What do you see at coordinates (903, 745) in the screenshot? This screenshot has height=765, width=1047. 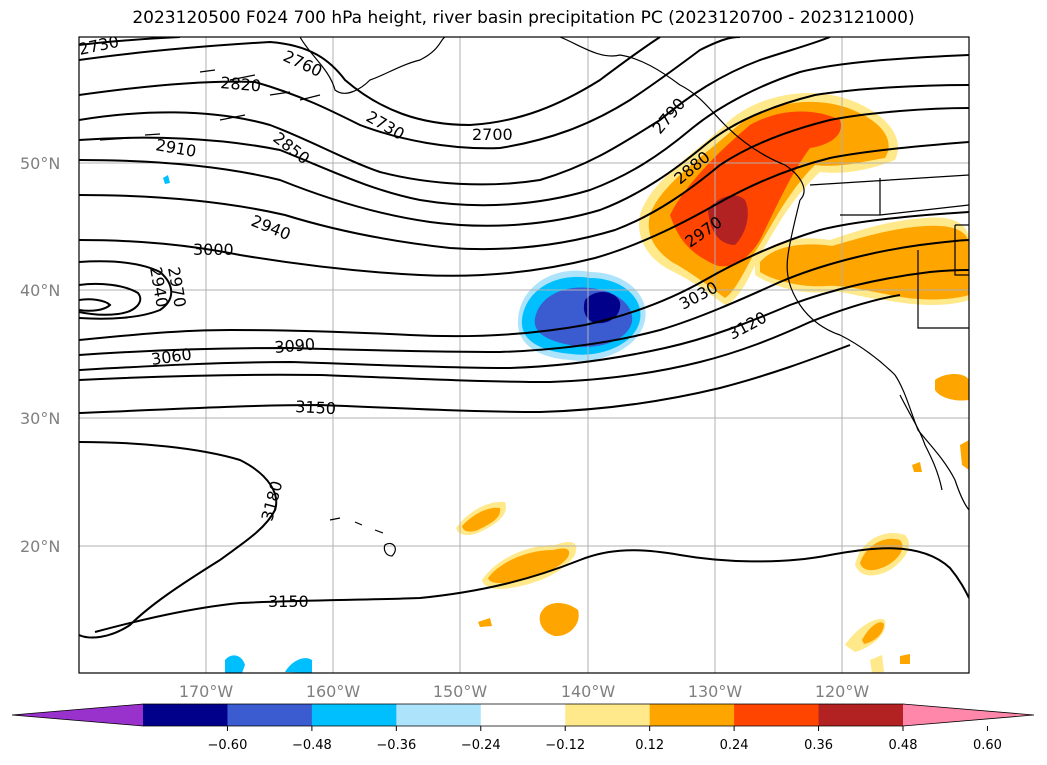 I see `colorbar-tick-label: 0.48` at bounding box center [903, 745].